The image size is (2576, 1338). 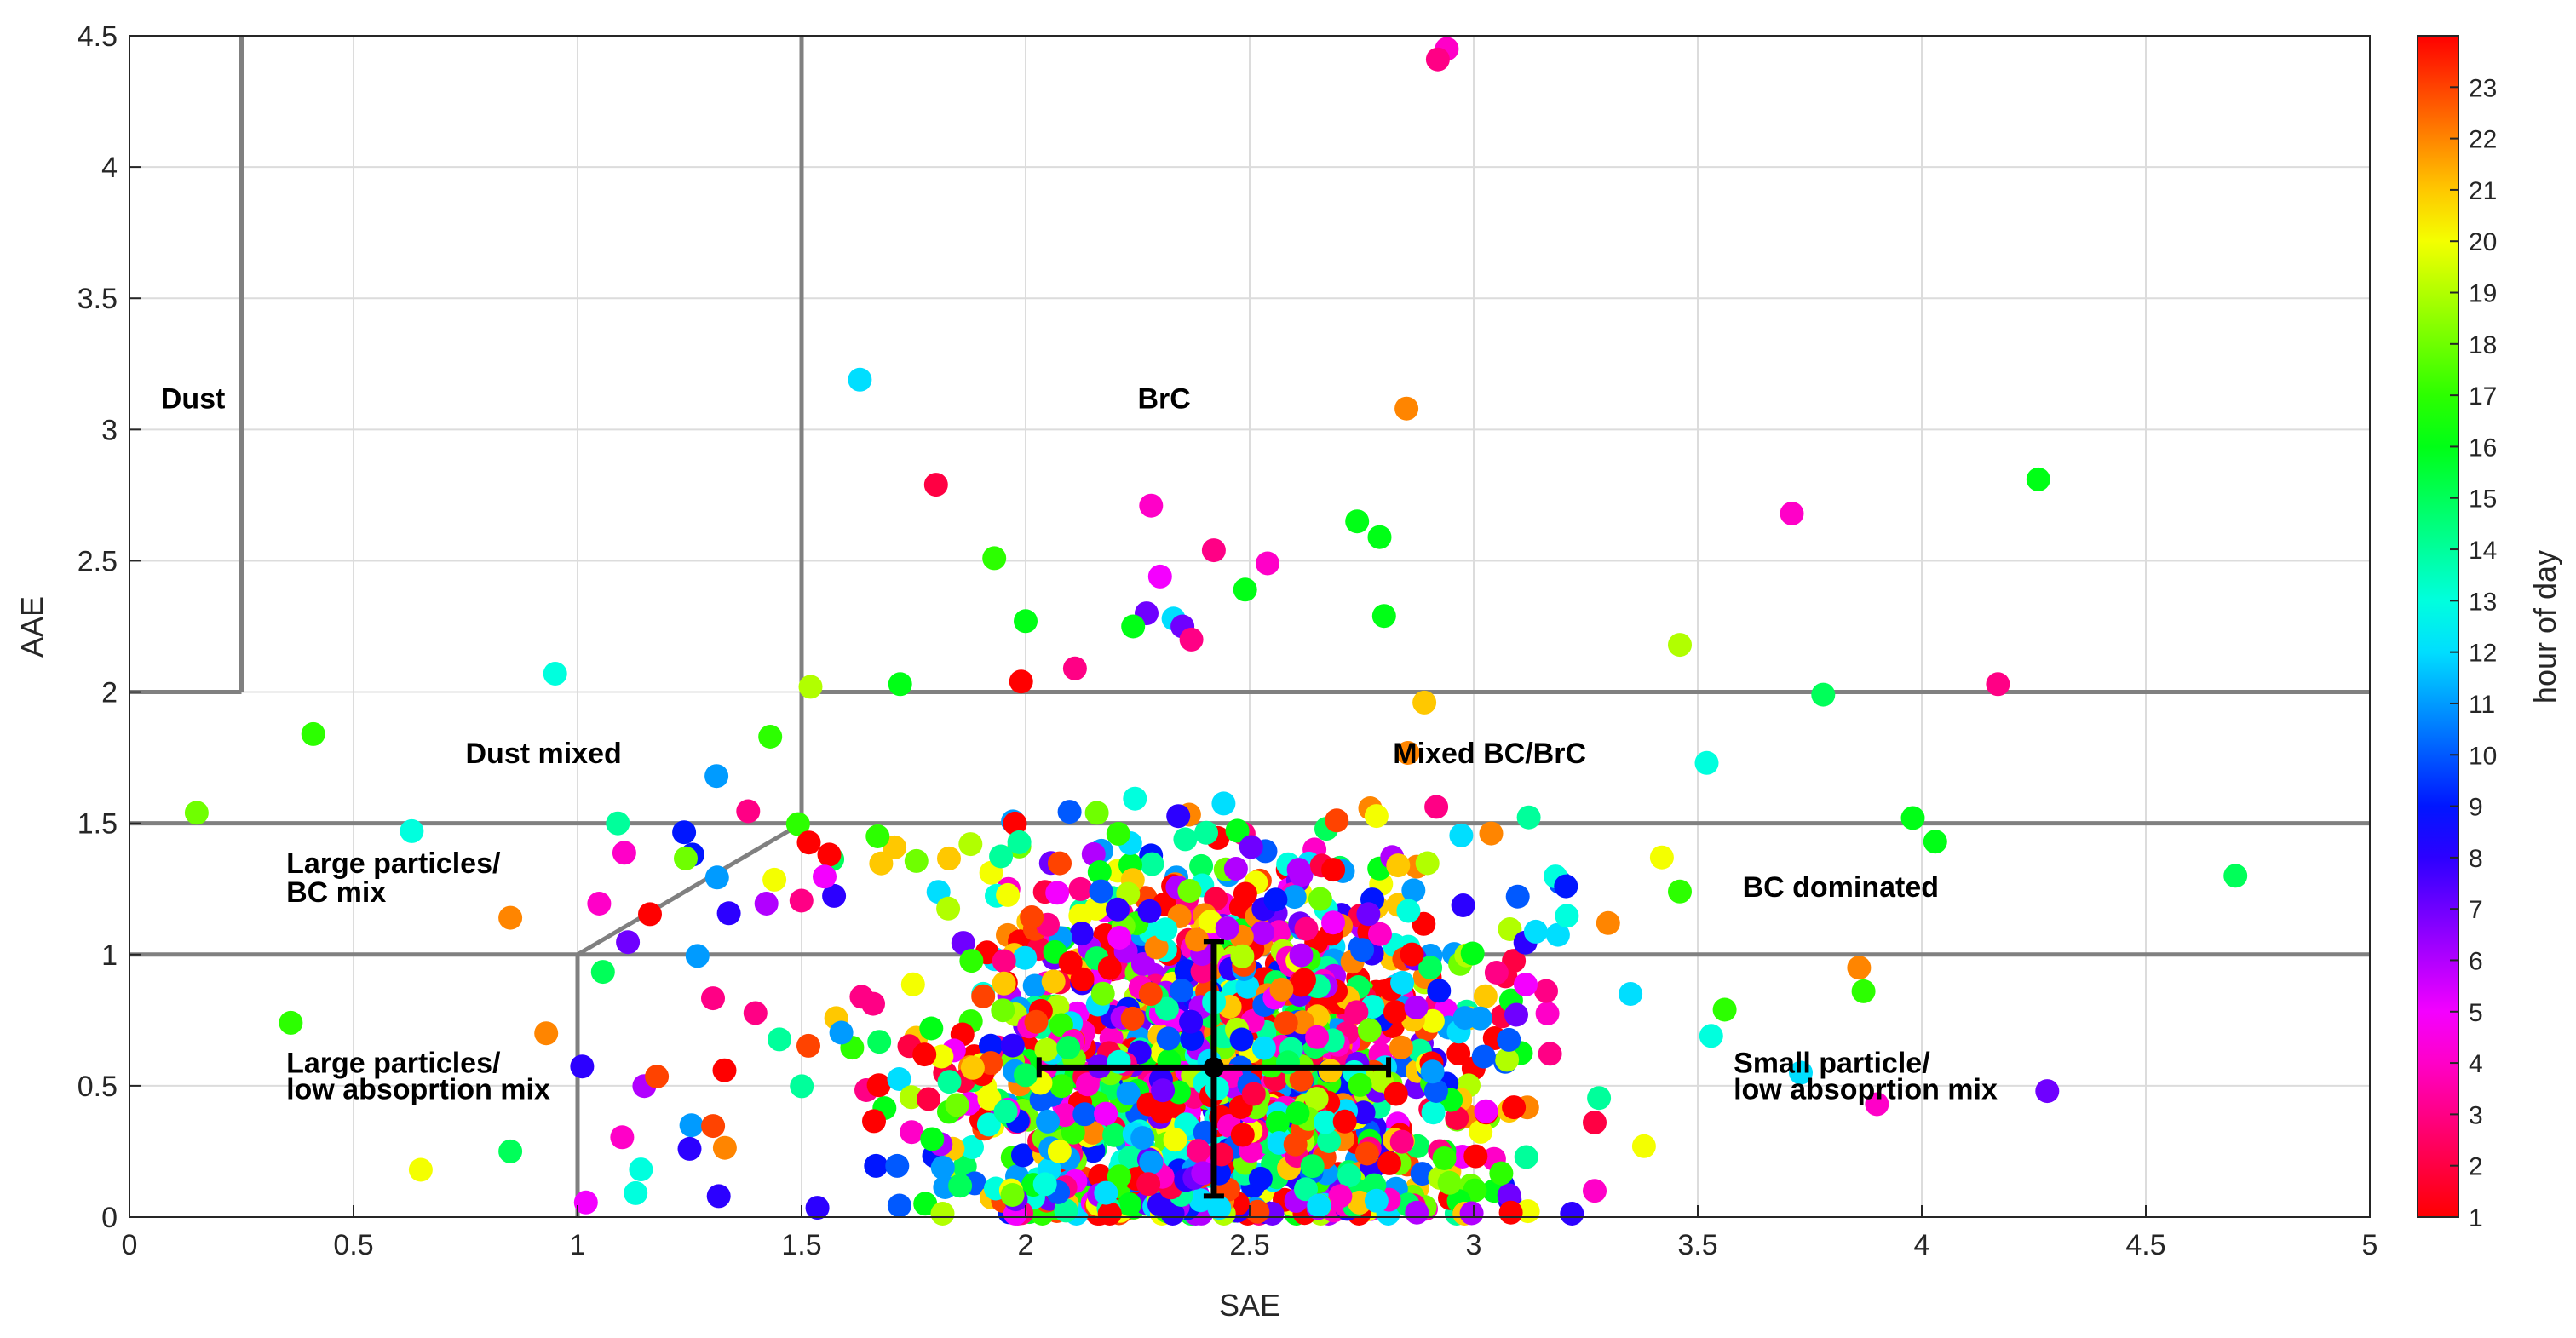 I want to click on colorbar-tick-label: 23, so click(x=2483, y=88).